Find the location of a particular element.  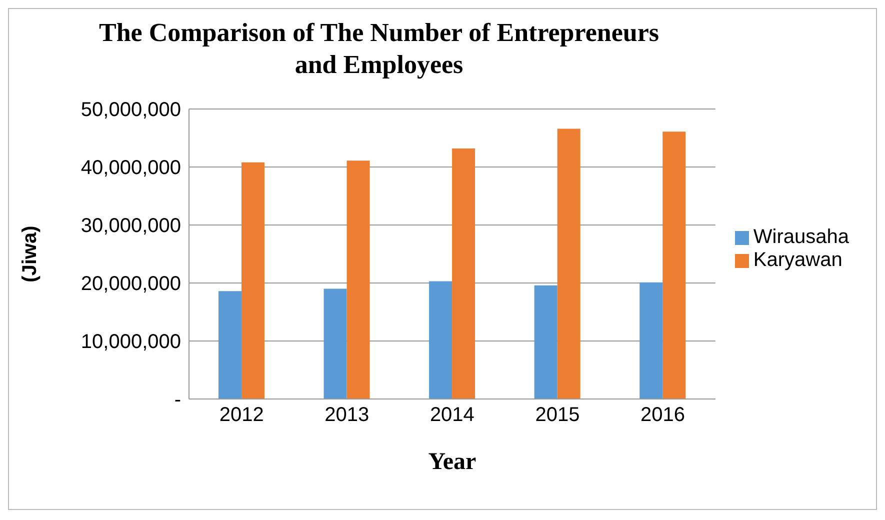

x-tick-label: 2012 is located at coordinates (241, 415).